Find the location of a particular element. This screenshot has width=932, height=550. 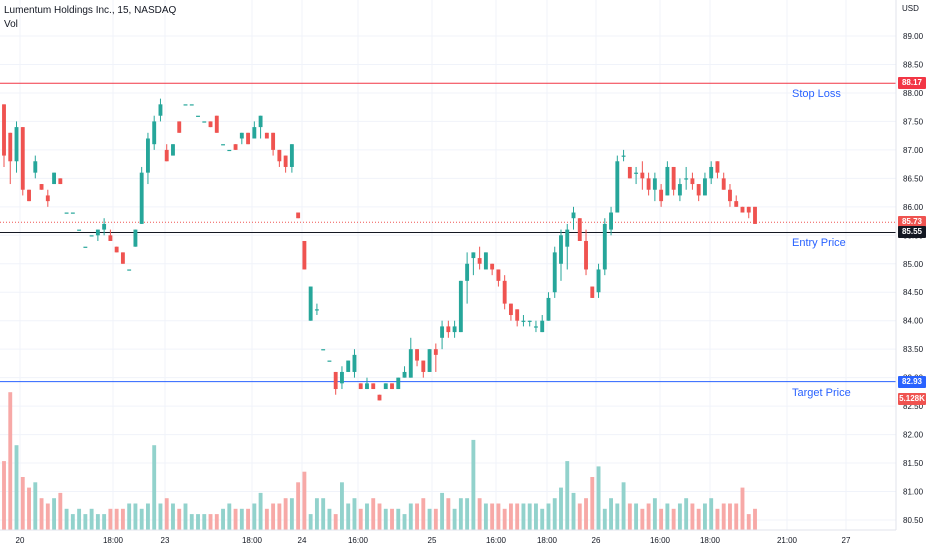

time-tick-label: 16:00 is located at coordinates (660, 540).